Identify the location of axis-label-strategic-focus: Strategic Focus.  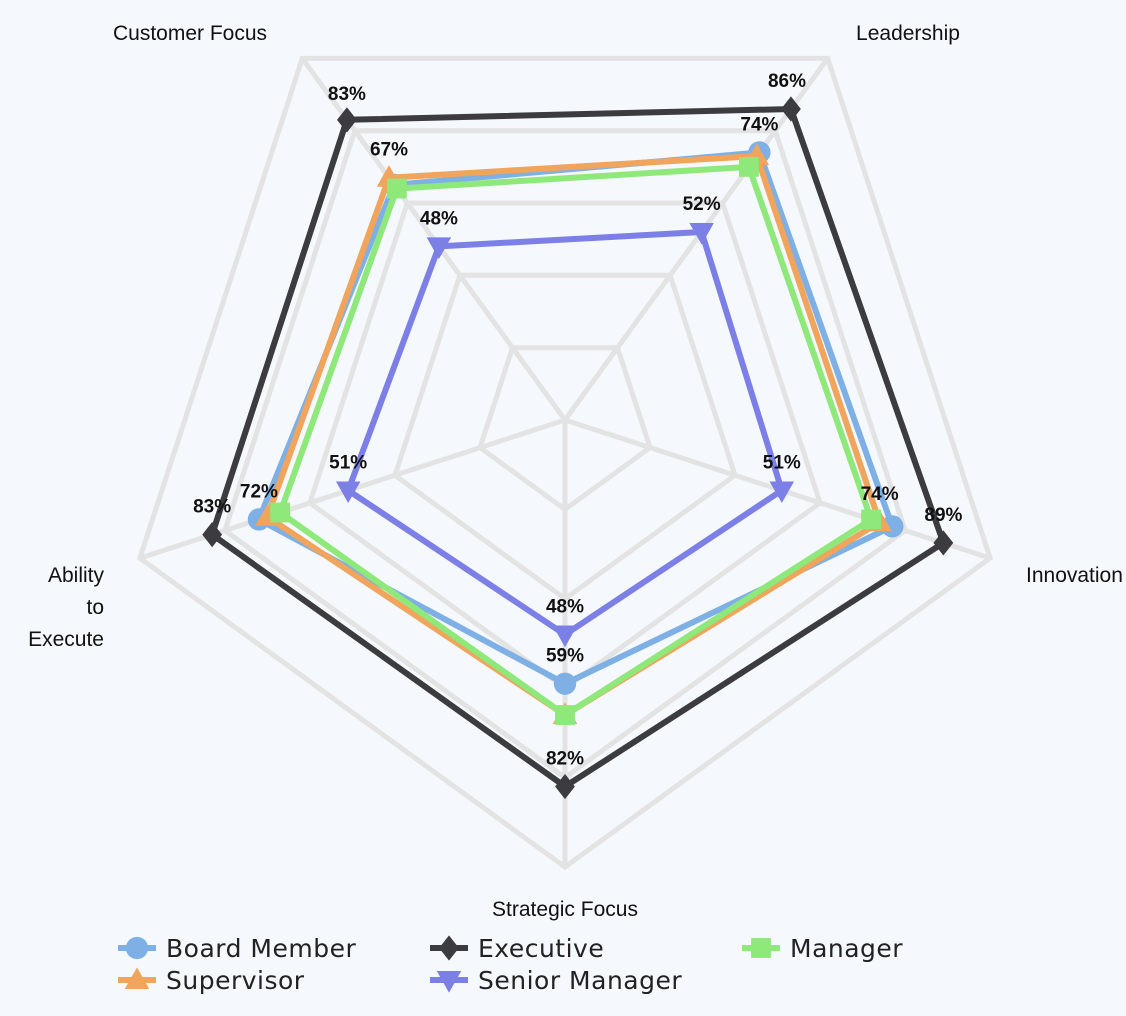
(565, 909).